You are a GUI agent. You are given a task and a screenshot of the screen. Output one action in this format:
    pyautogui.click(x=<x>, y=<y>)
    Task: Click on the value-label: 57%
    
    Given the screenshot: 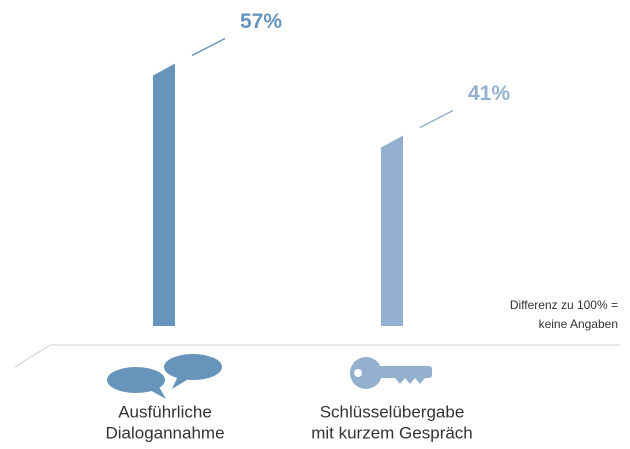 What is the action you would take?
    pyautogui.click(x=261, y=21)
    